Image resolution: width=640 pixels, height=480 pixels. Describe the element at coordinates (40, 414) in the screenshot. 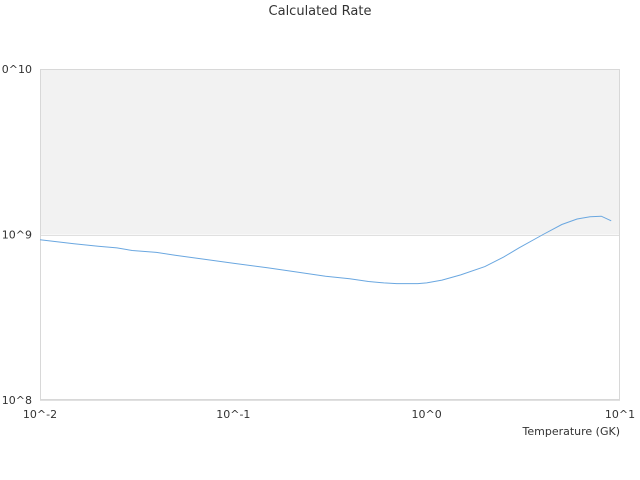

I see `x-tick-label: 10^-2` at that location.